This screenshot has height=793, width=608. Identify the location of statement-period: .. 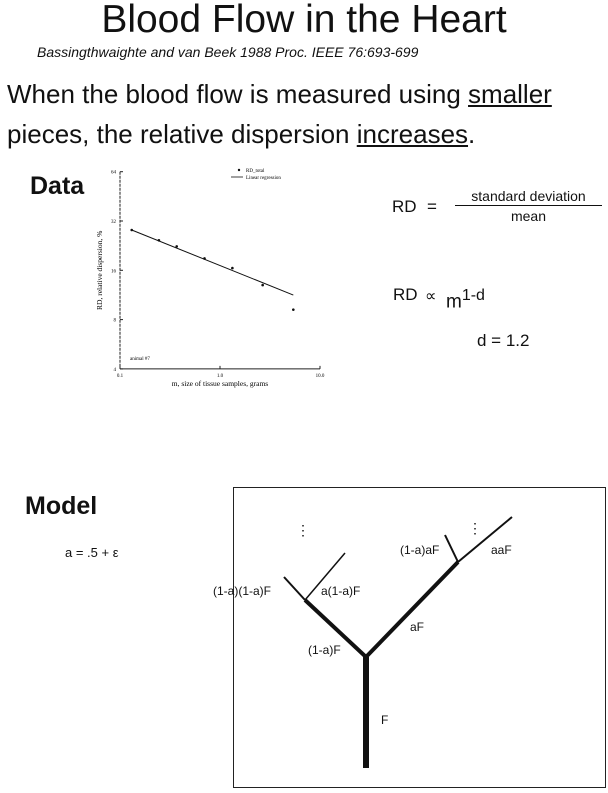
(472, 134).